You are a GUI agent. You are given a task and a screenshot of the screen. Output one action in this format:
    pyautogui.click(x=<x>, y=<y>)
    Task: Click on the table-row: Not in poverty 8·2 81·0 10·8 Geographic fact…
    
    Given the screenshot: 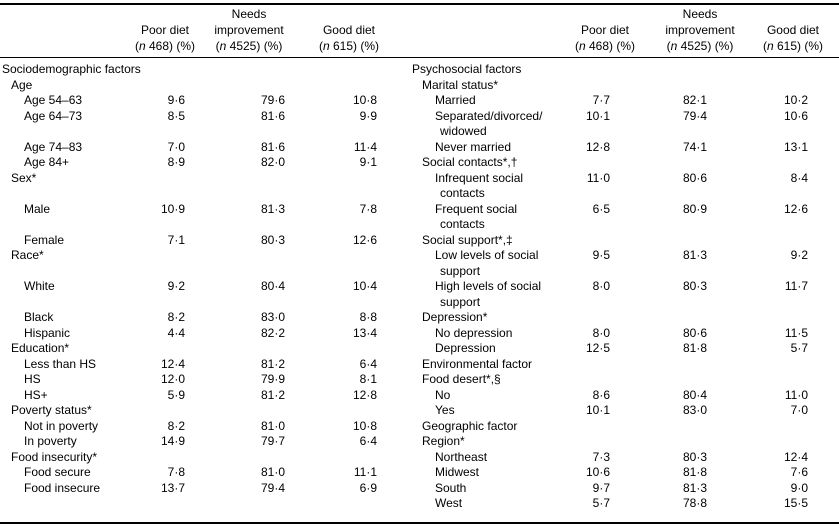 What is the action you would take?
    pyautogui.click(x=404, y=427)
    